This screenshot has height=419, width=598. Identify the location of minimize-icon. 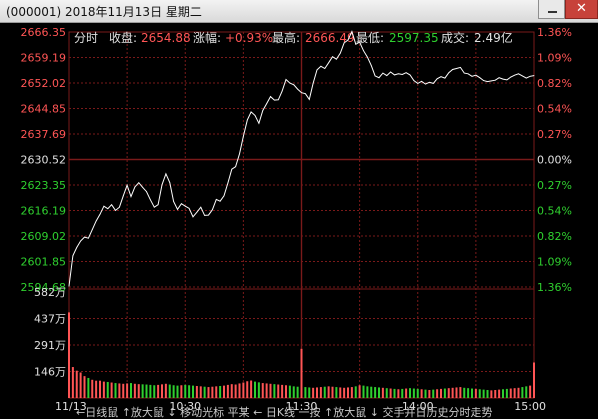
(552, 12).